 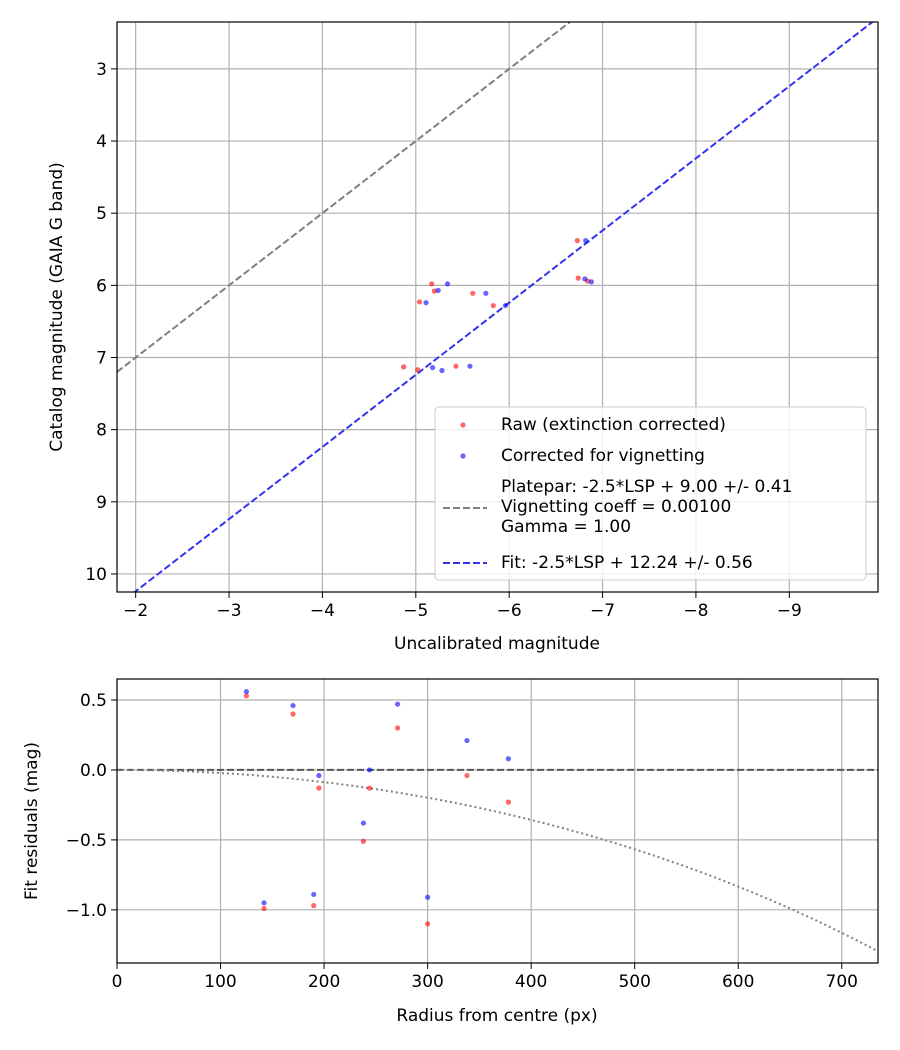 What do you see at coordinates (566, 527) in the screenshot?
I see `legend-label-line: Gamma = 1.00` at bounding box center [566, 527].